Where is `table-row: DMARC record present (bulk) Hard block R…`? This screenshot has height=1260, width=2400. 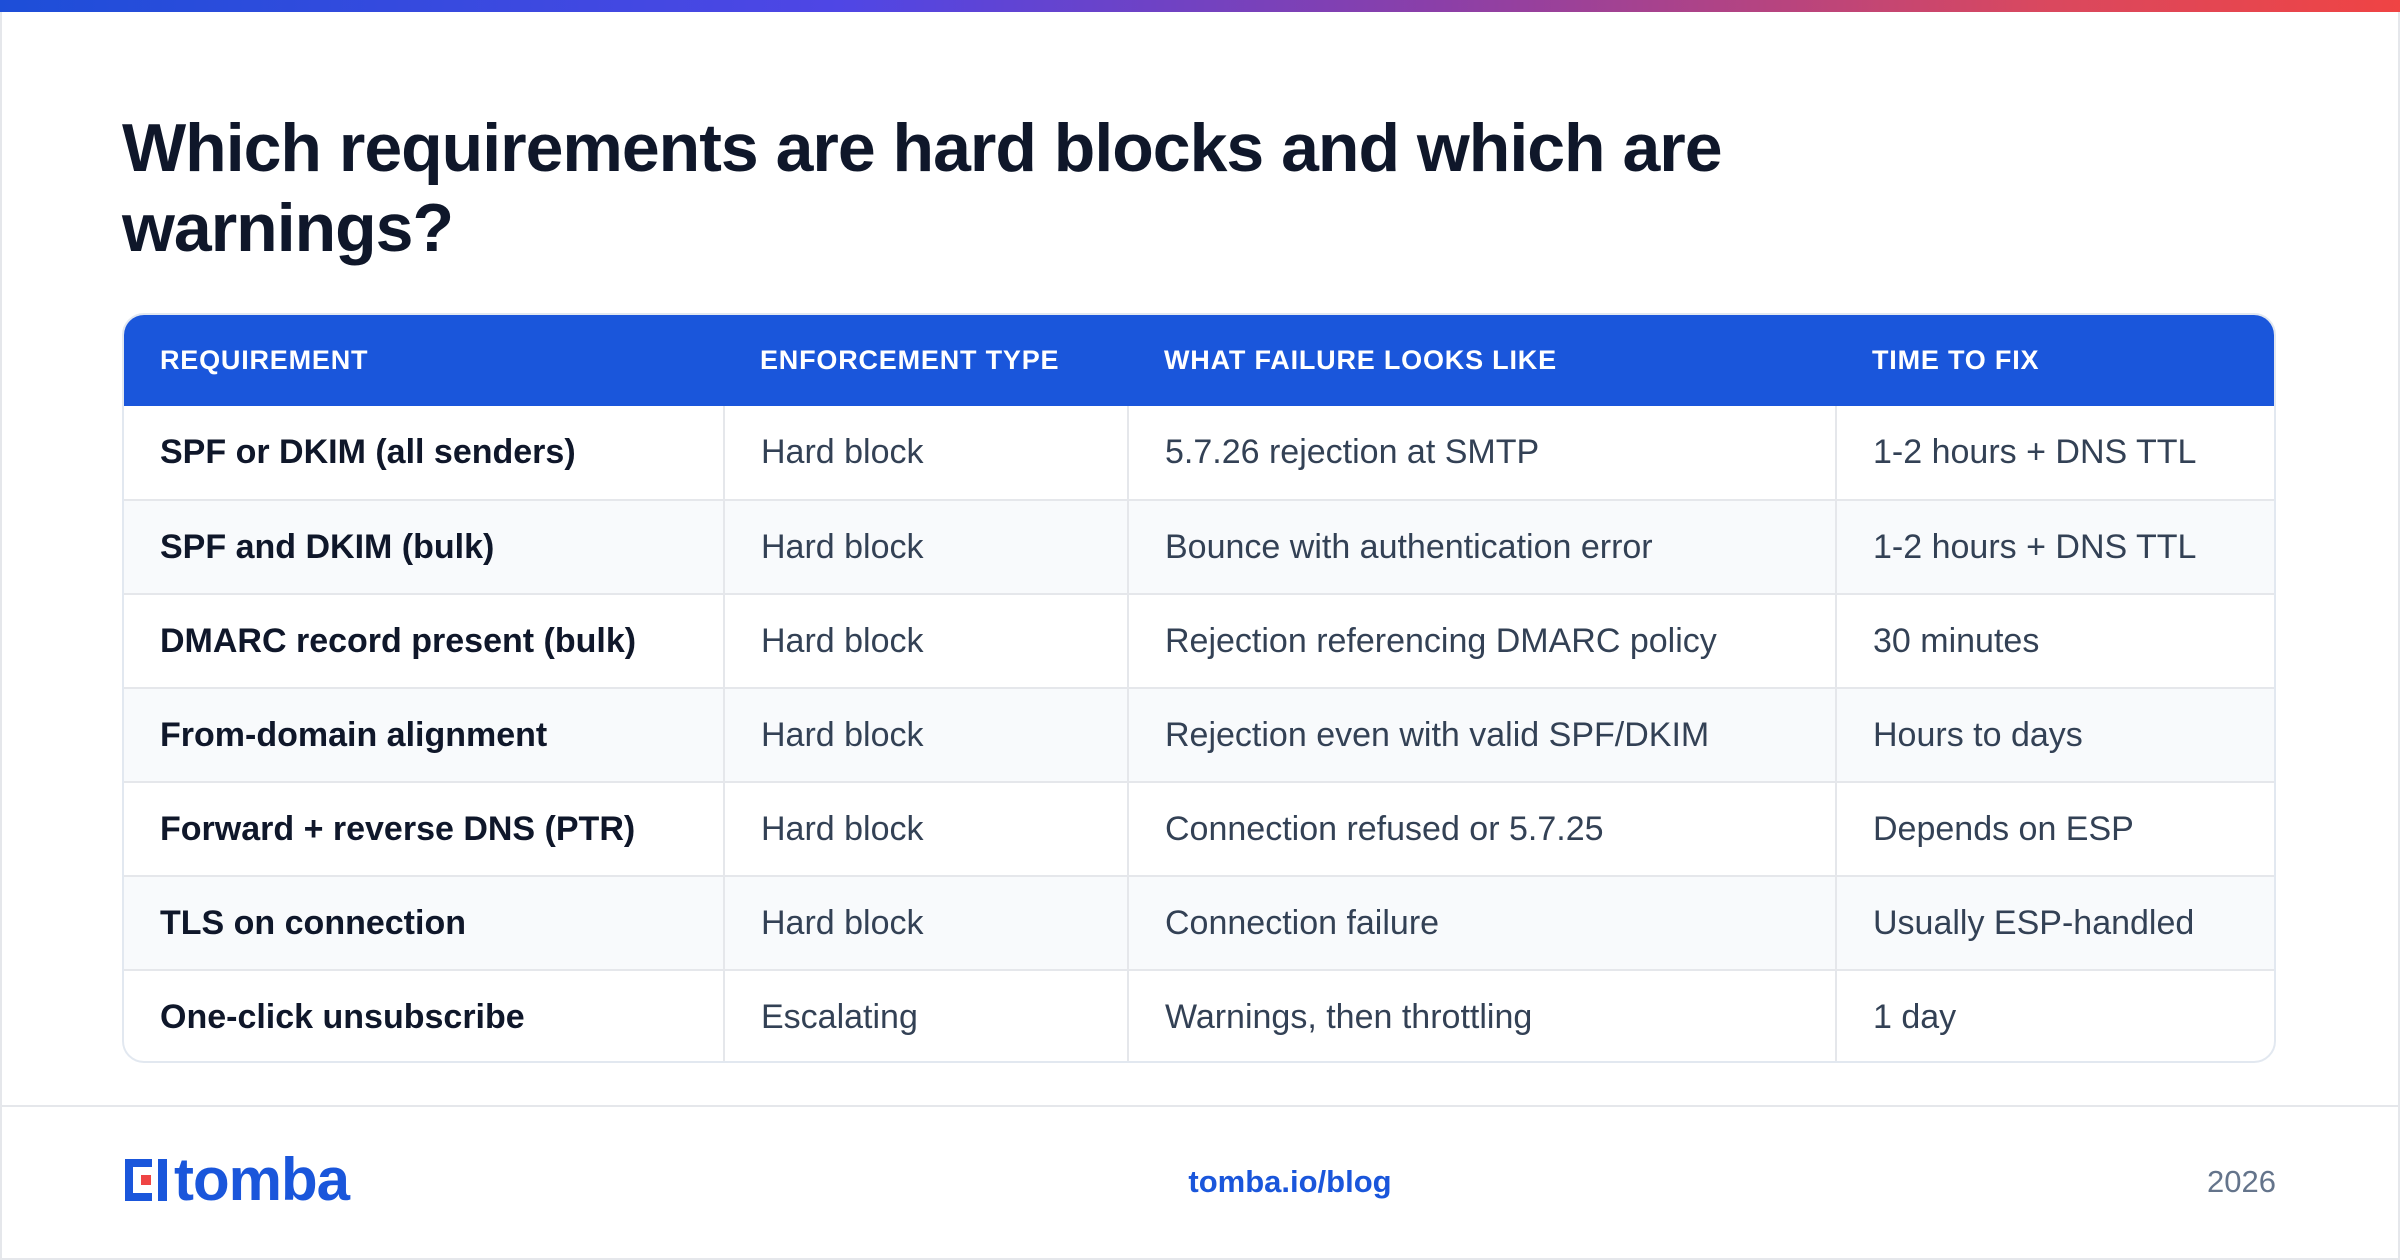
table-row: DMARC record present (bulk) Hard block R… is located at coordinates (1199, 640).